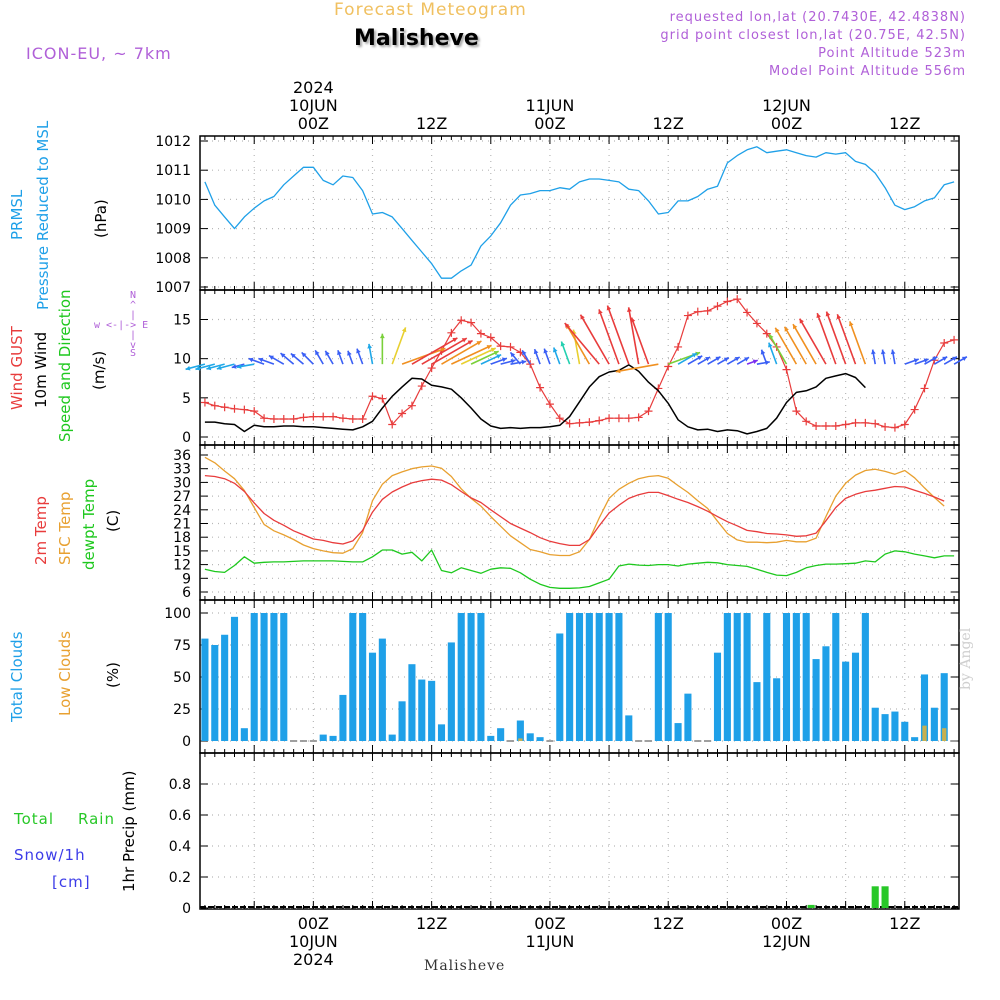 Image resolution: width=1000 pixels, height=1000 pixels. Describe the element at coordinates (17, 676) in the screenshot. I see `total-clouds-label: Total Clouds` at that location.